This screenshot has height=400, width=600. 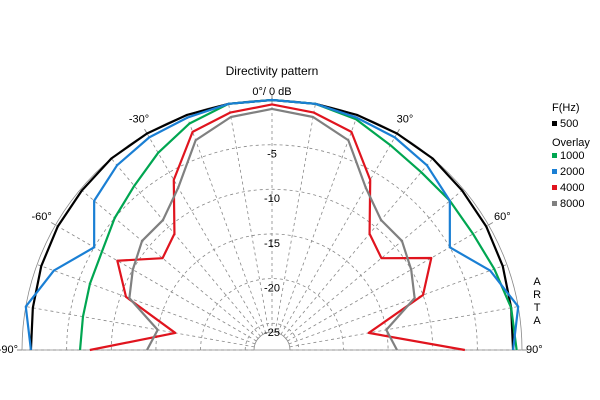 I want to click on legend-label: 4000, so click(x=572, y=188).